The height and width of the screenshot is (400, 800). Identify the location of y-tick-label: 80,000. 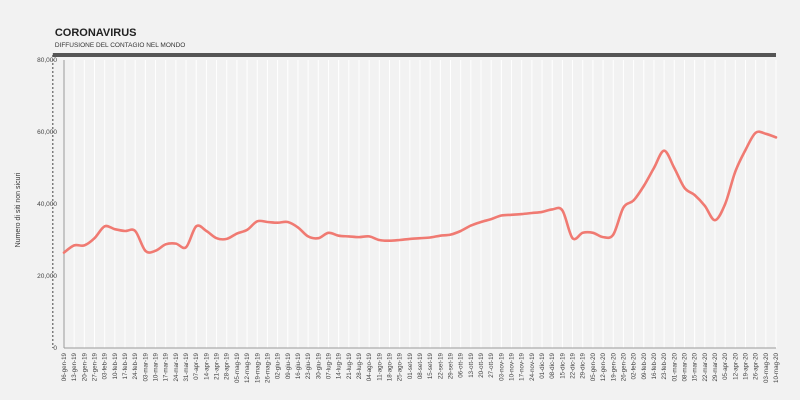
(47, 60).